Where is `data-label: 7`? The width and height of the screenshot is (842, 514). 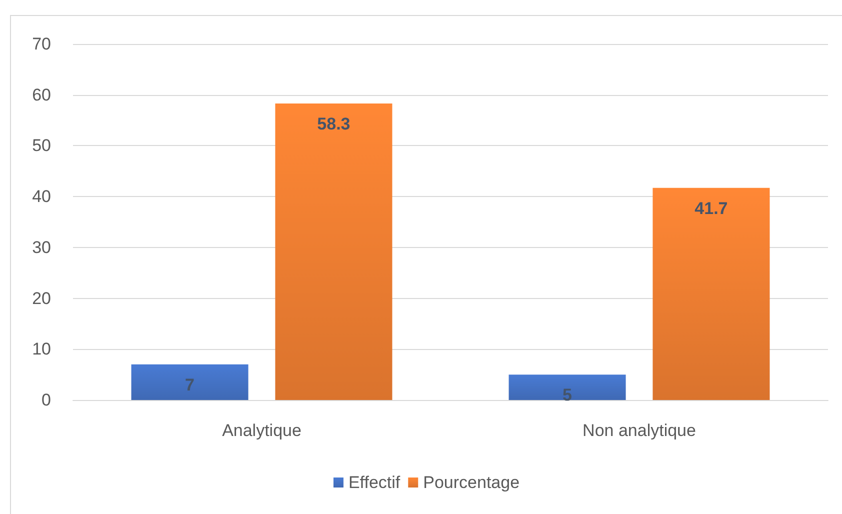 data-label: 7 is located at coordinates (190, 384).